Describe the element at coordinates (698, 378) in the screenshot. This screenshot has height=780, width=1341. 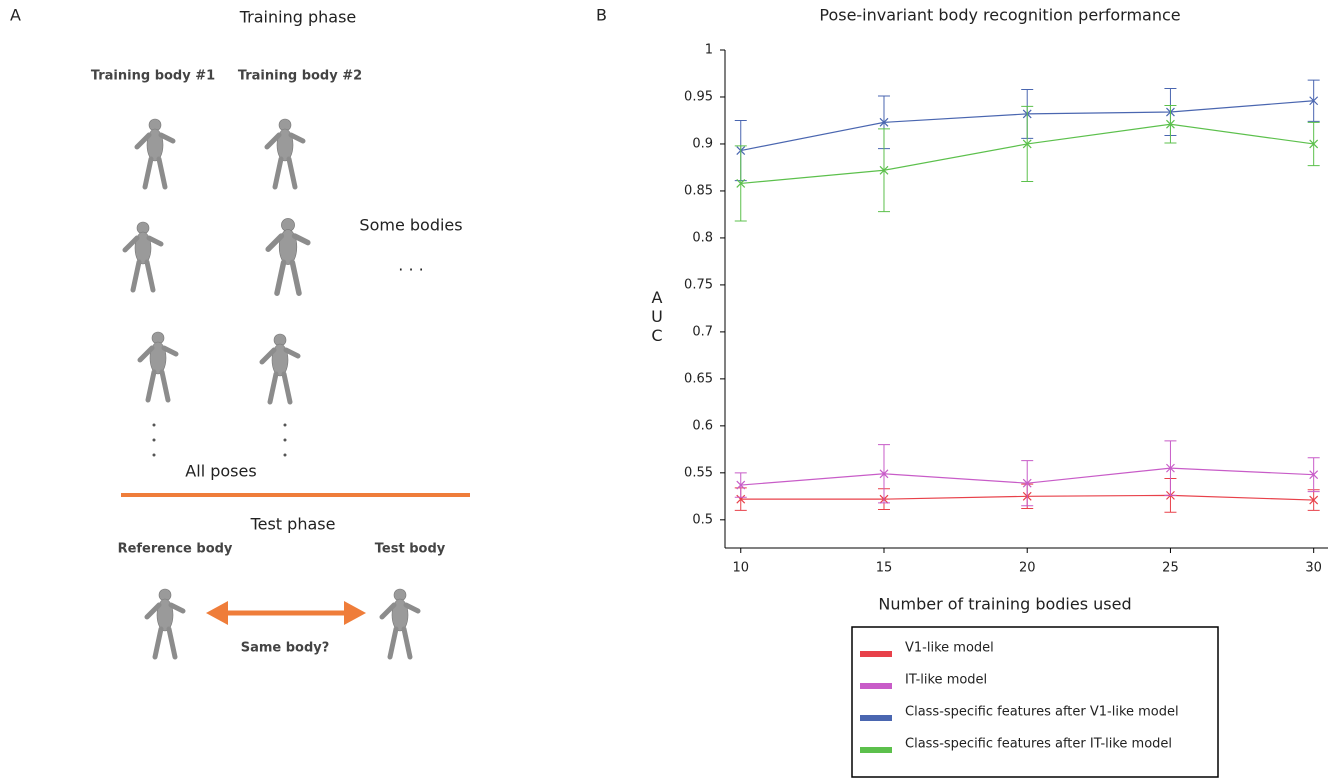
I see `y-tick-label: 0.65` at that location.